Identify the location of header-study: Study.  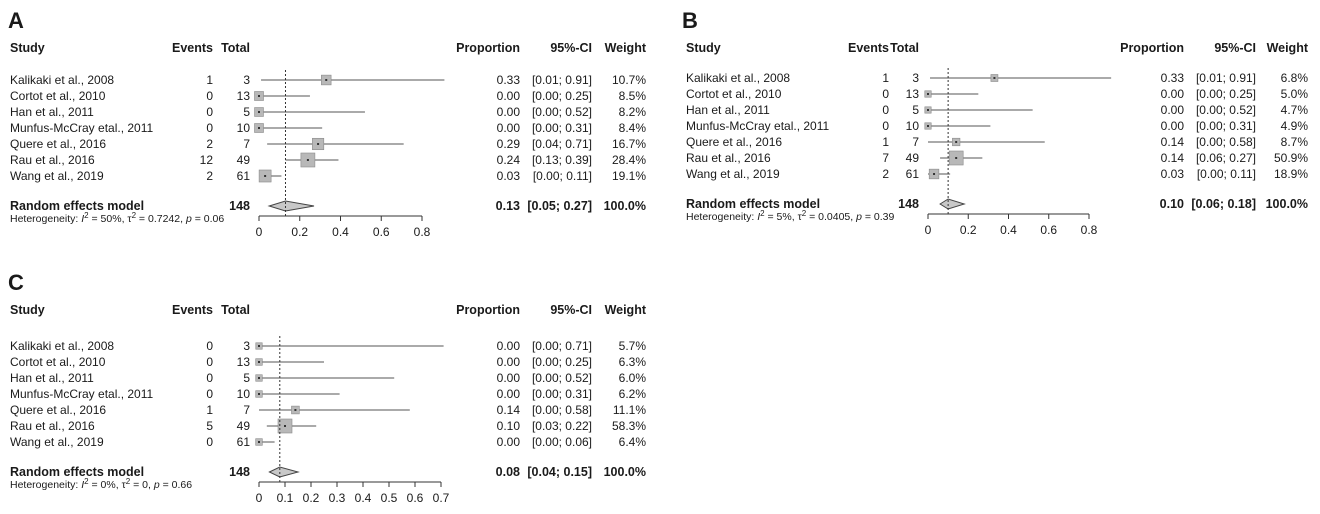
(27, 48).